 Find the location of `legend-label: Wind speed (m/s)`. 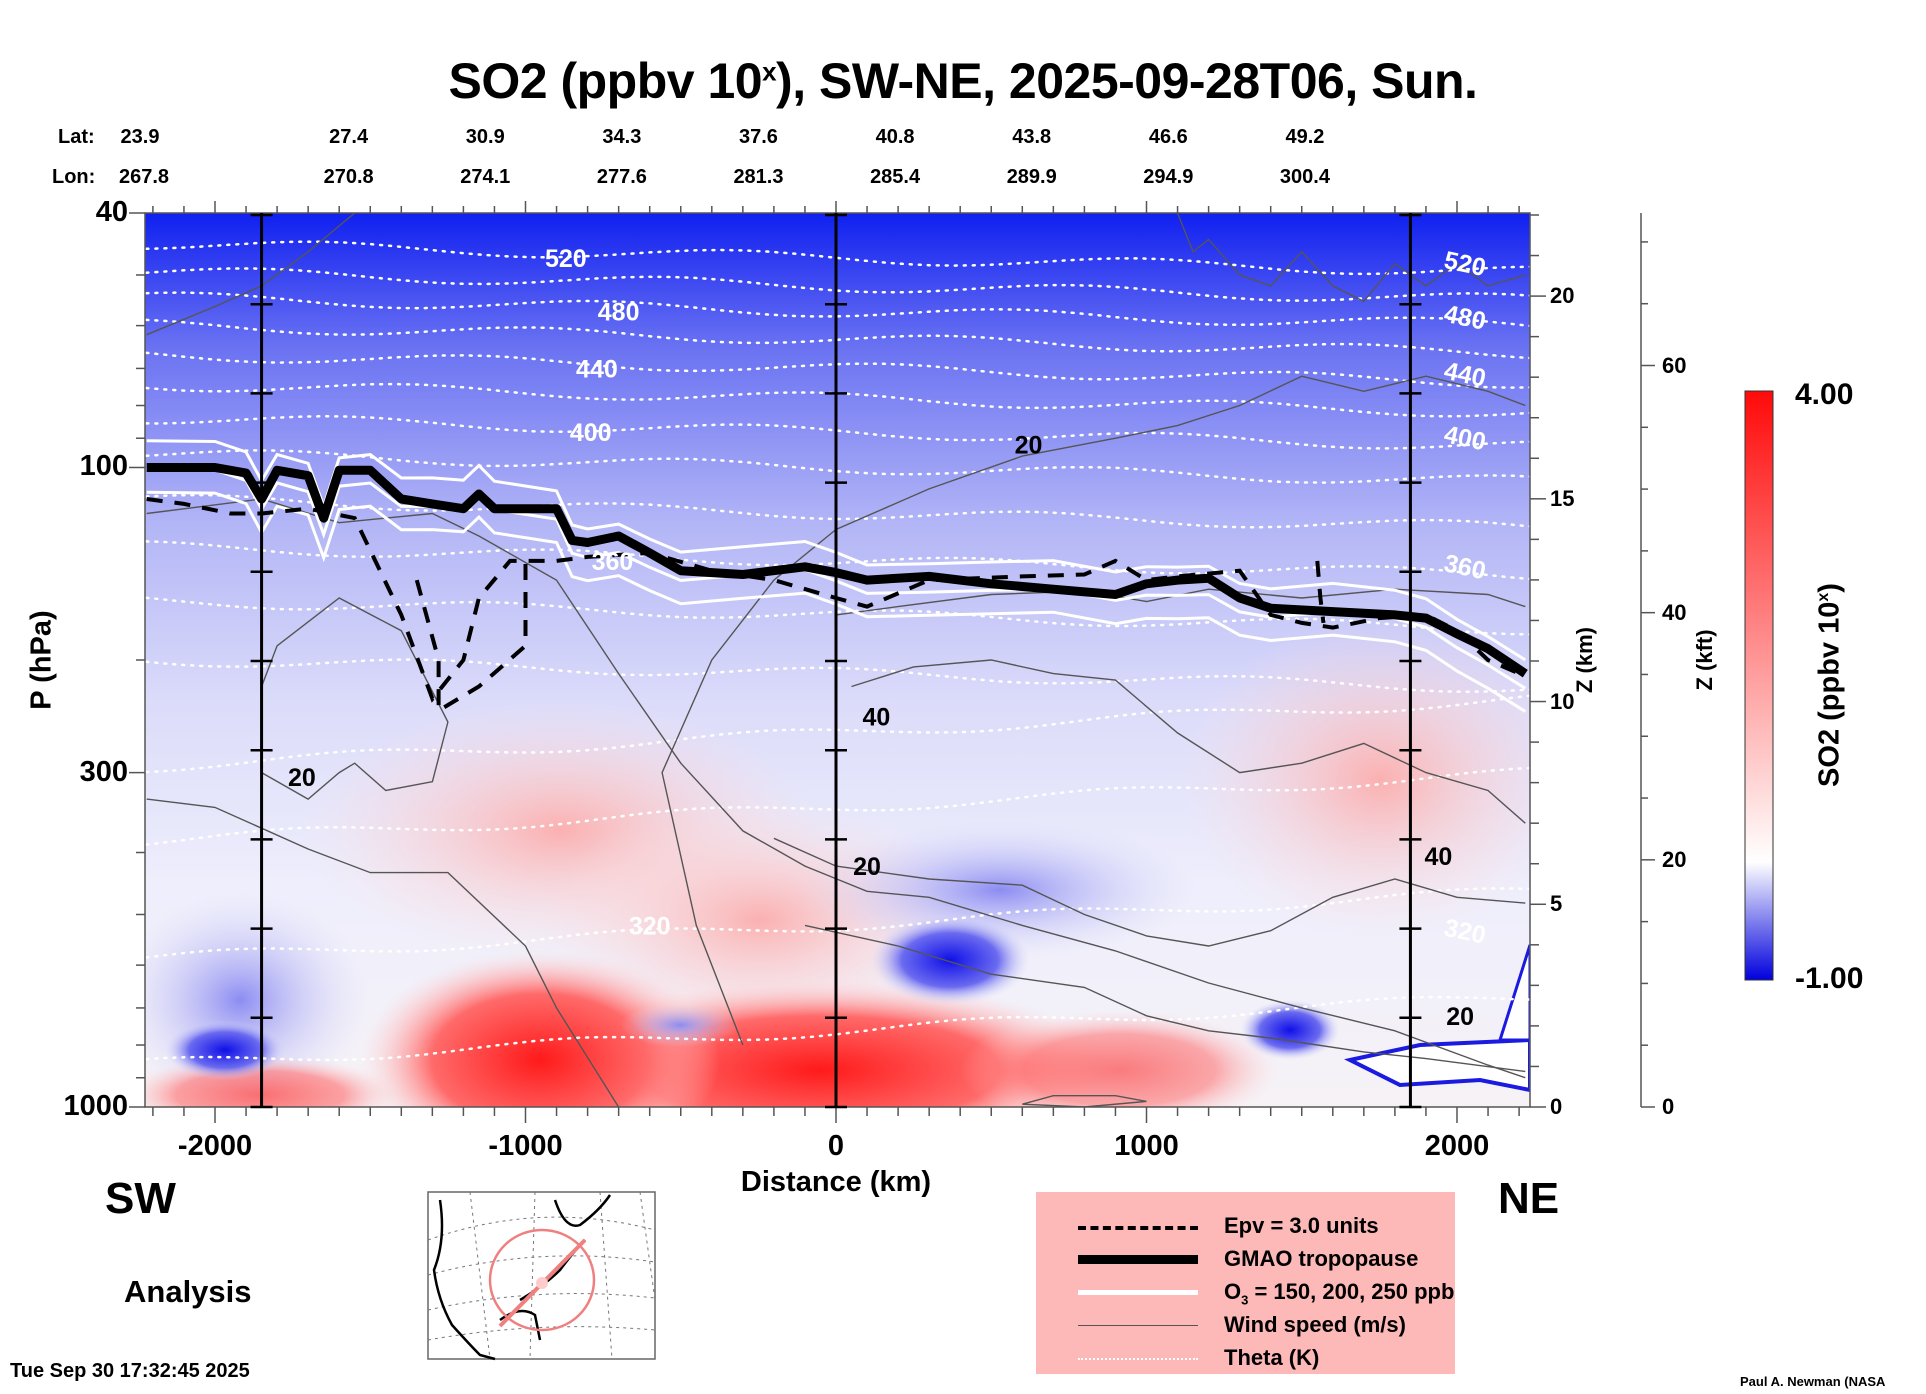

legend-label: Wind speed (m/s) is located at coordinates (1315, 1324).